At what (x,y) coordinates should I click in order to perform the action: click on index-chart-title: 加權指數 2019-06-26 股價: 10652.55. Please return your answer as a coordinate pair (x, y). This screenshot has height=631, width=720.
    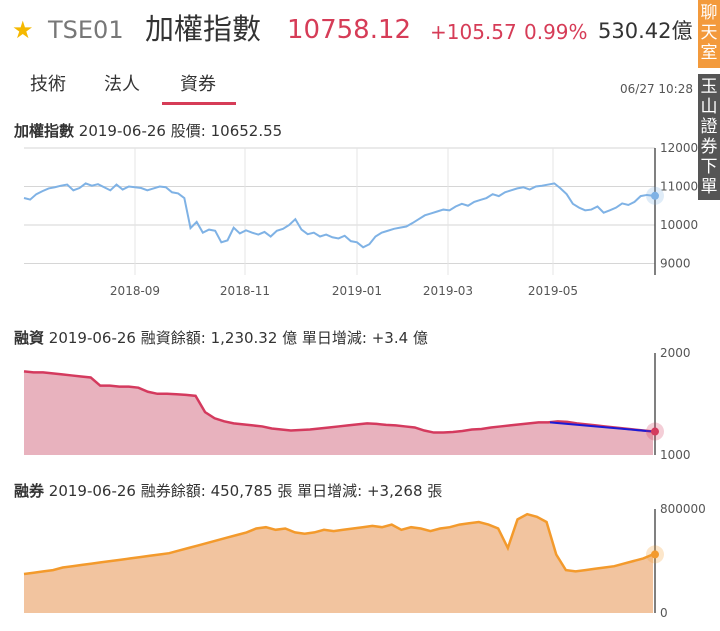
    Looking at the image, I should click on (148, 131).